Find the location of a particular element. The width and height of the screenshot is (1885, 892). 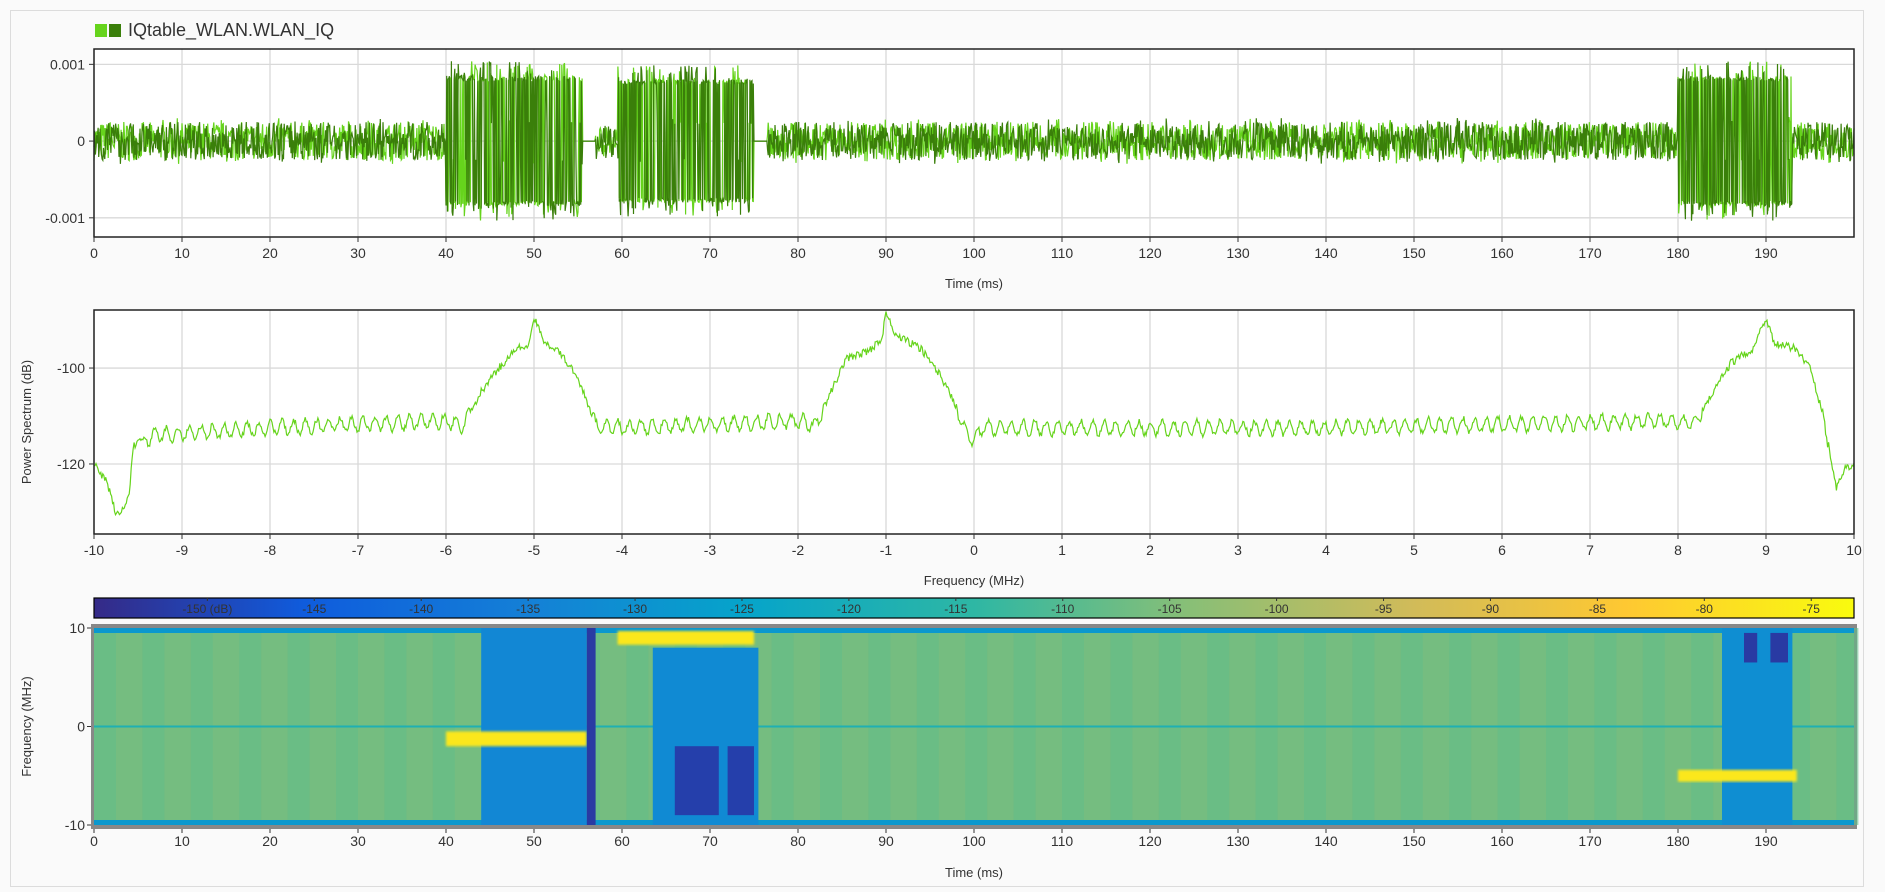

colorbar-tick-label: -110 is located at coordinates (1062, 609).